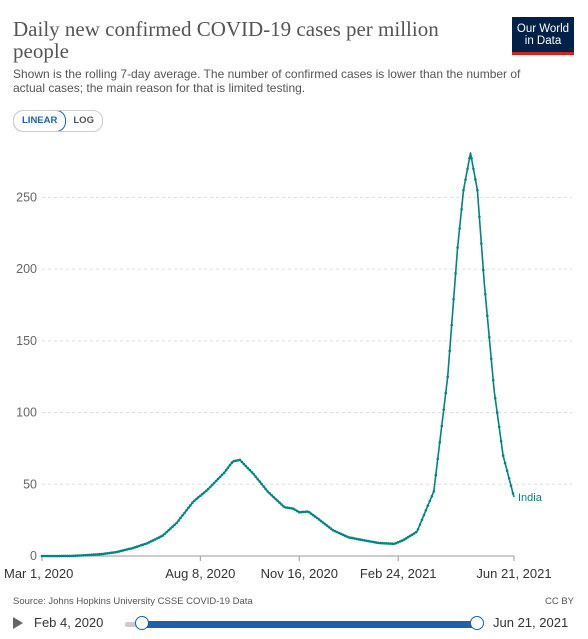 The width and height of the screenshot is (588, 639). Describe the element at coordinates (477, 623) in the screenshot. I see `timeline-end-handle` at that location.